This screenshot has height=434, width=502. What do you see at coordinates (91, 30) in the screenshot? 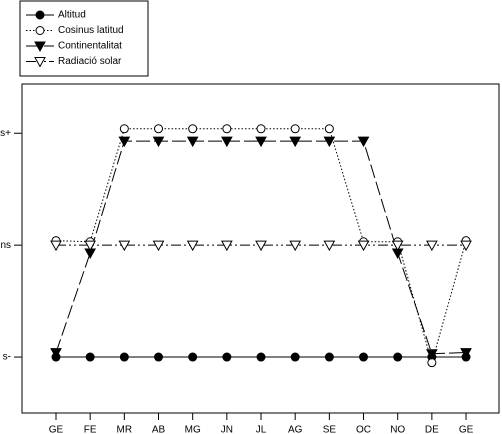
I see `legend-label: Cosinus latitud` at bounding box center [91, 30].